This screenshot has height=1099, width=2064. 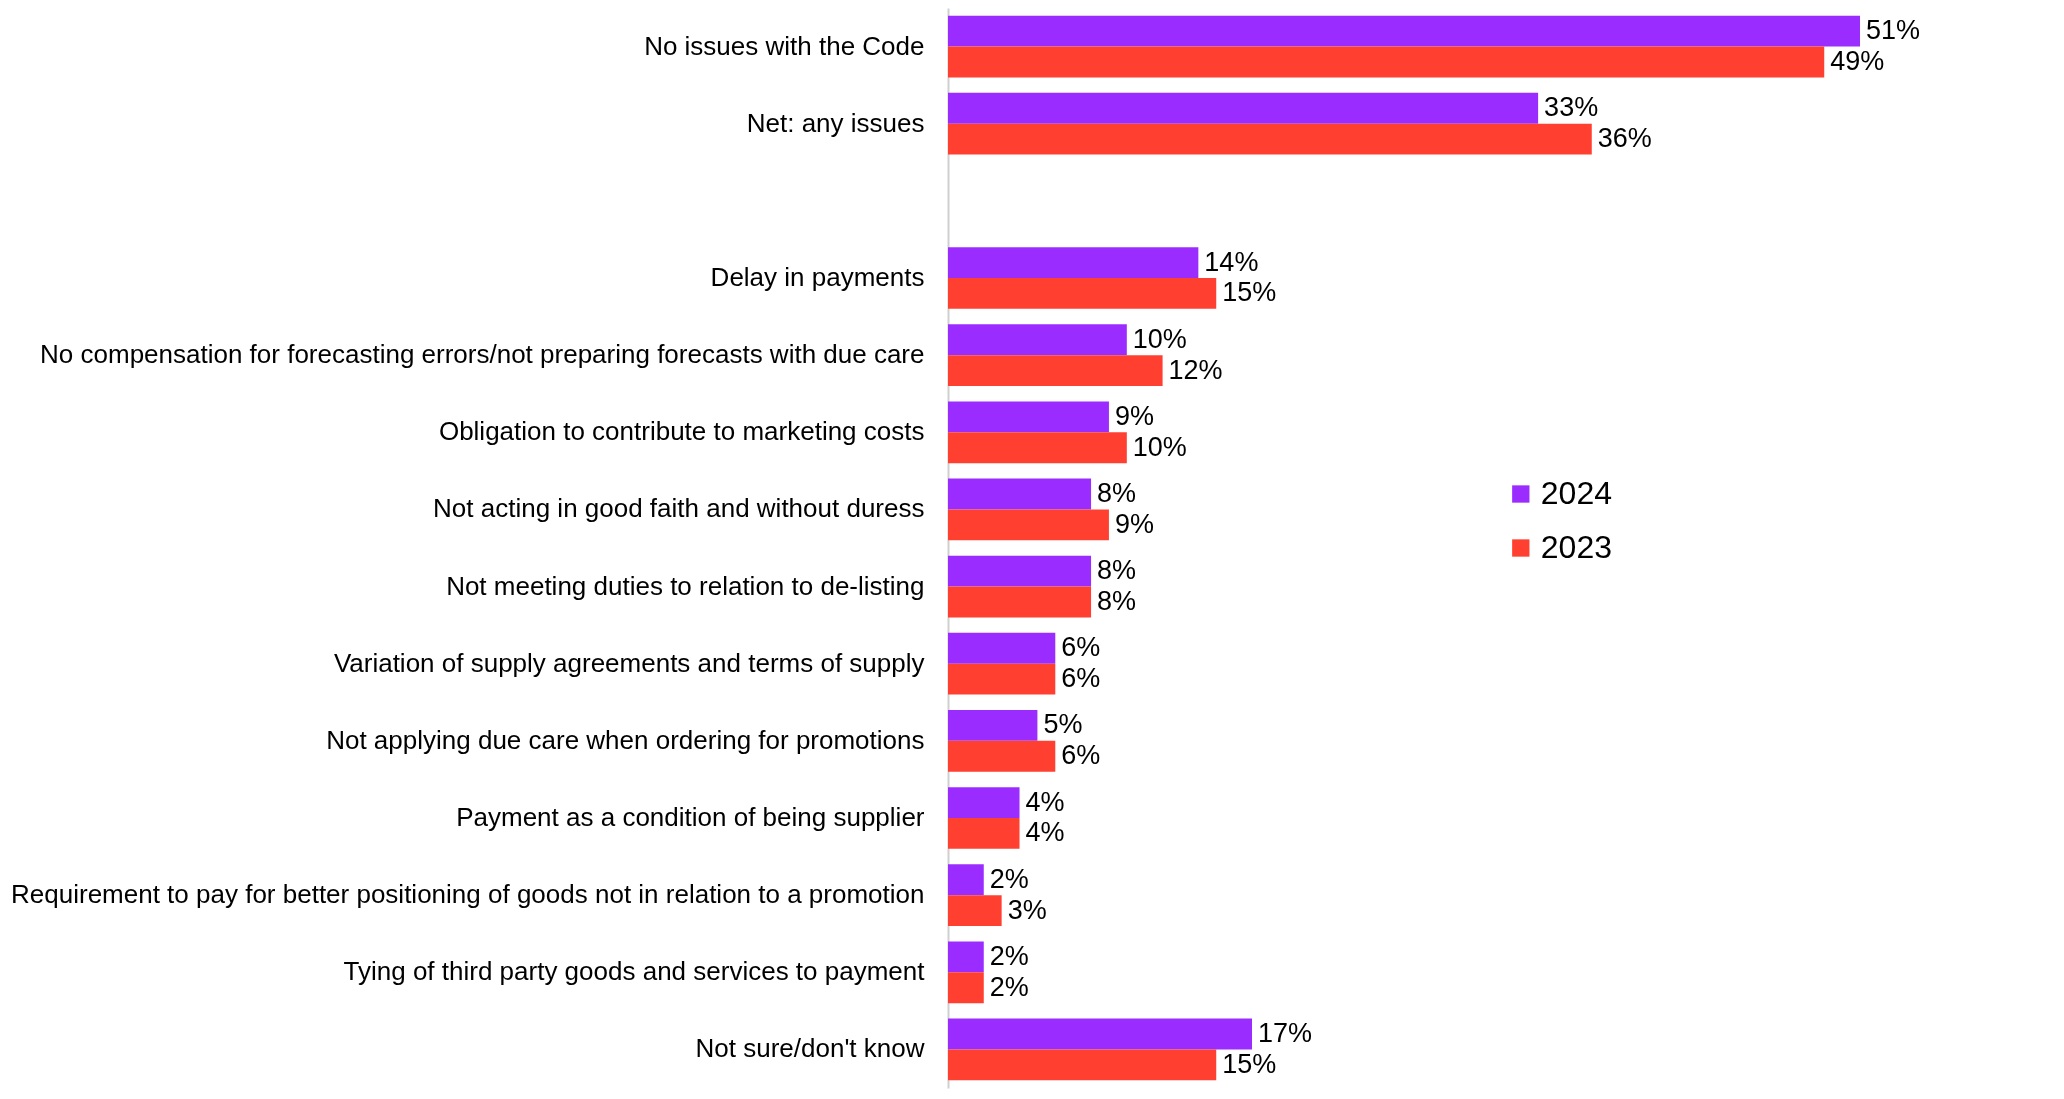 I want to click on data-label: 51%, so click(x=1893, y=30).